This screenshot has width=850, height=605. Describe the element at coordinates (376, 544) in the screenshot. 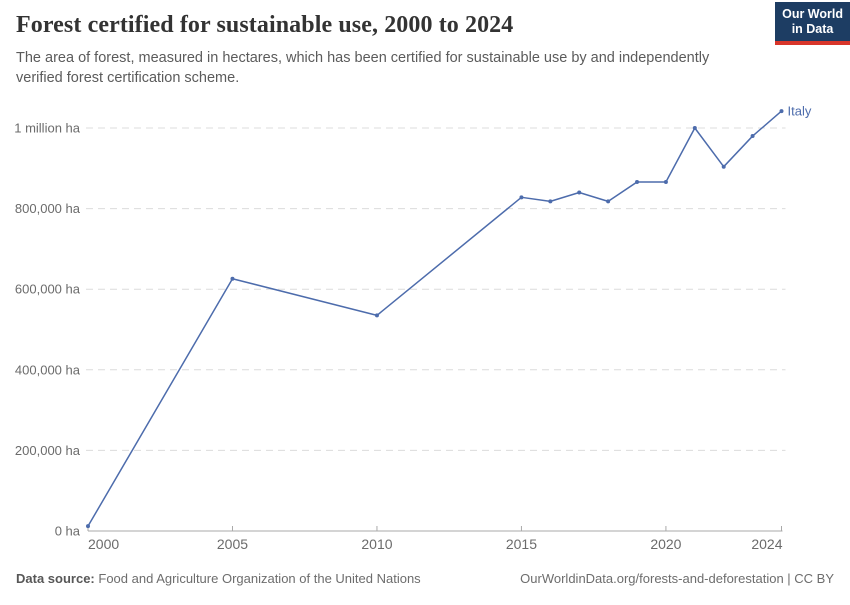

I see `x-axis-tick-label: 2010` at that location.